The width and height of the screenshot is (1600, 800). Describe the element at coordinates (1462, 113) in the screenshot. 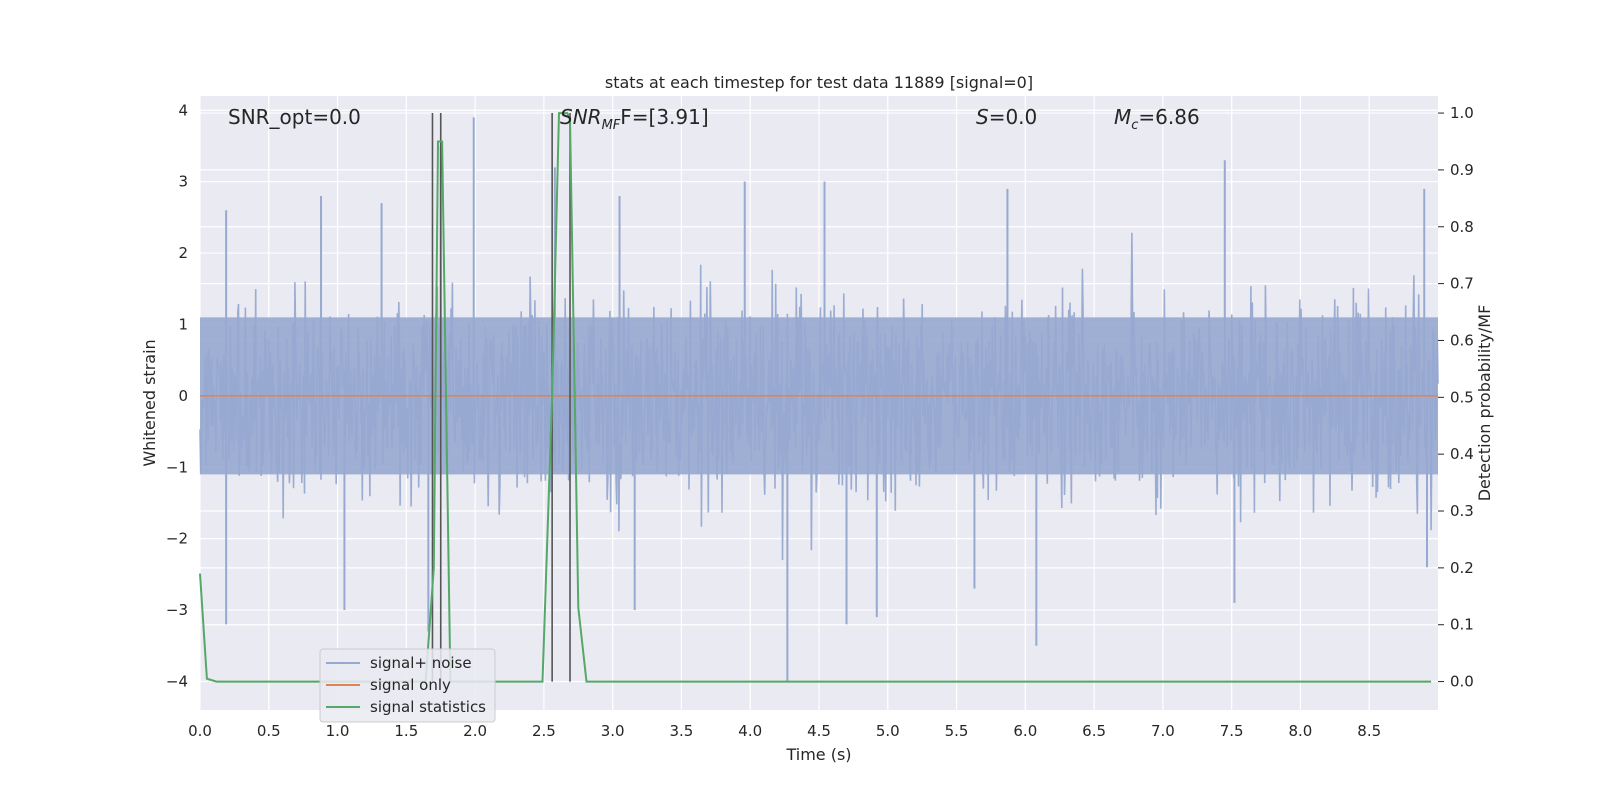

I see `y-right-tick-label: 1.0` at that location.